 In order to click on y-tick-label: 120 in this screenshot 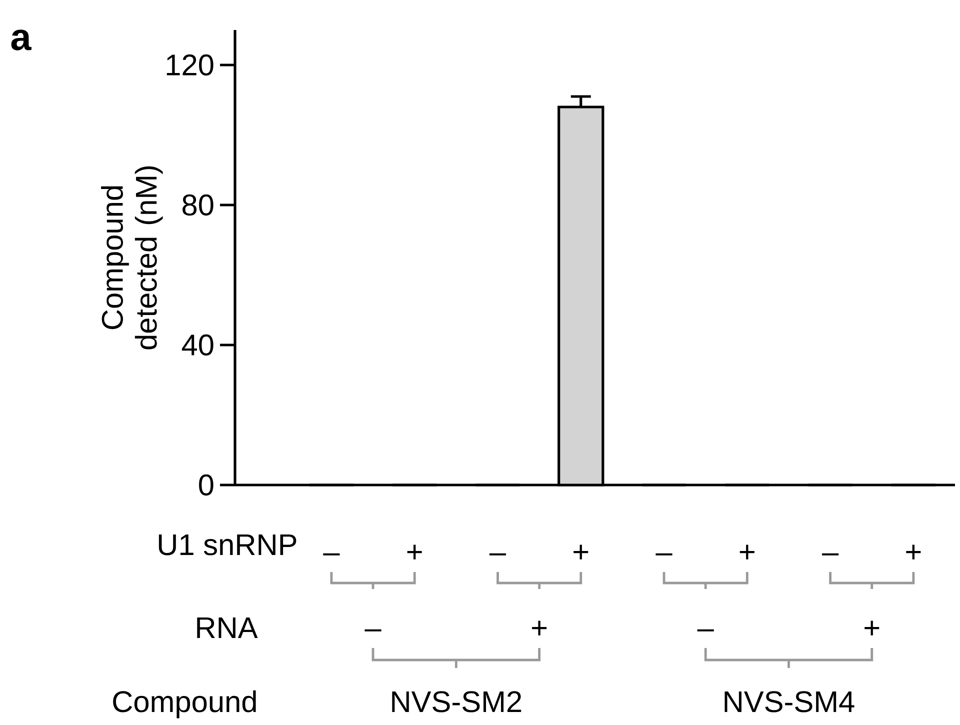, I will do `click(190, 65)`.